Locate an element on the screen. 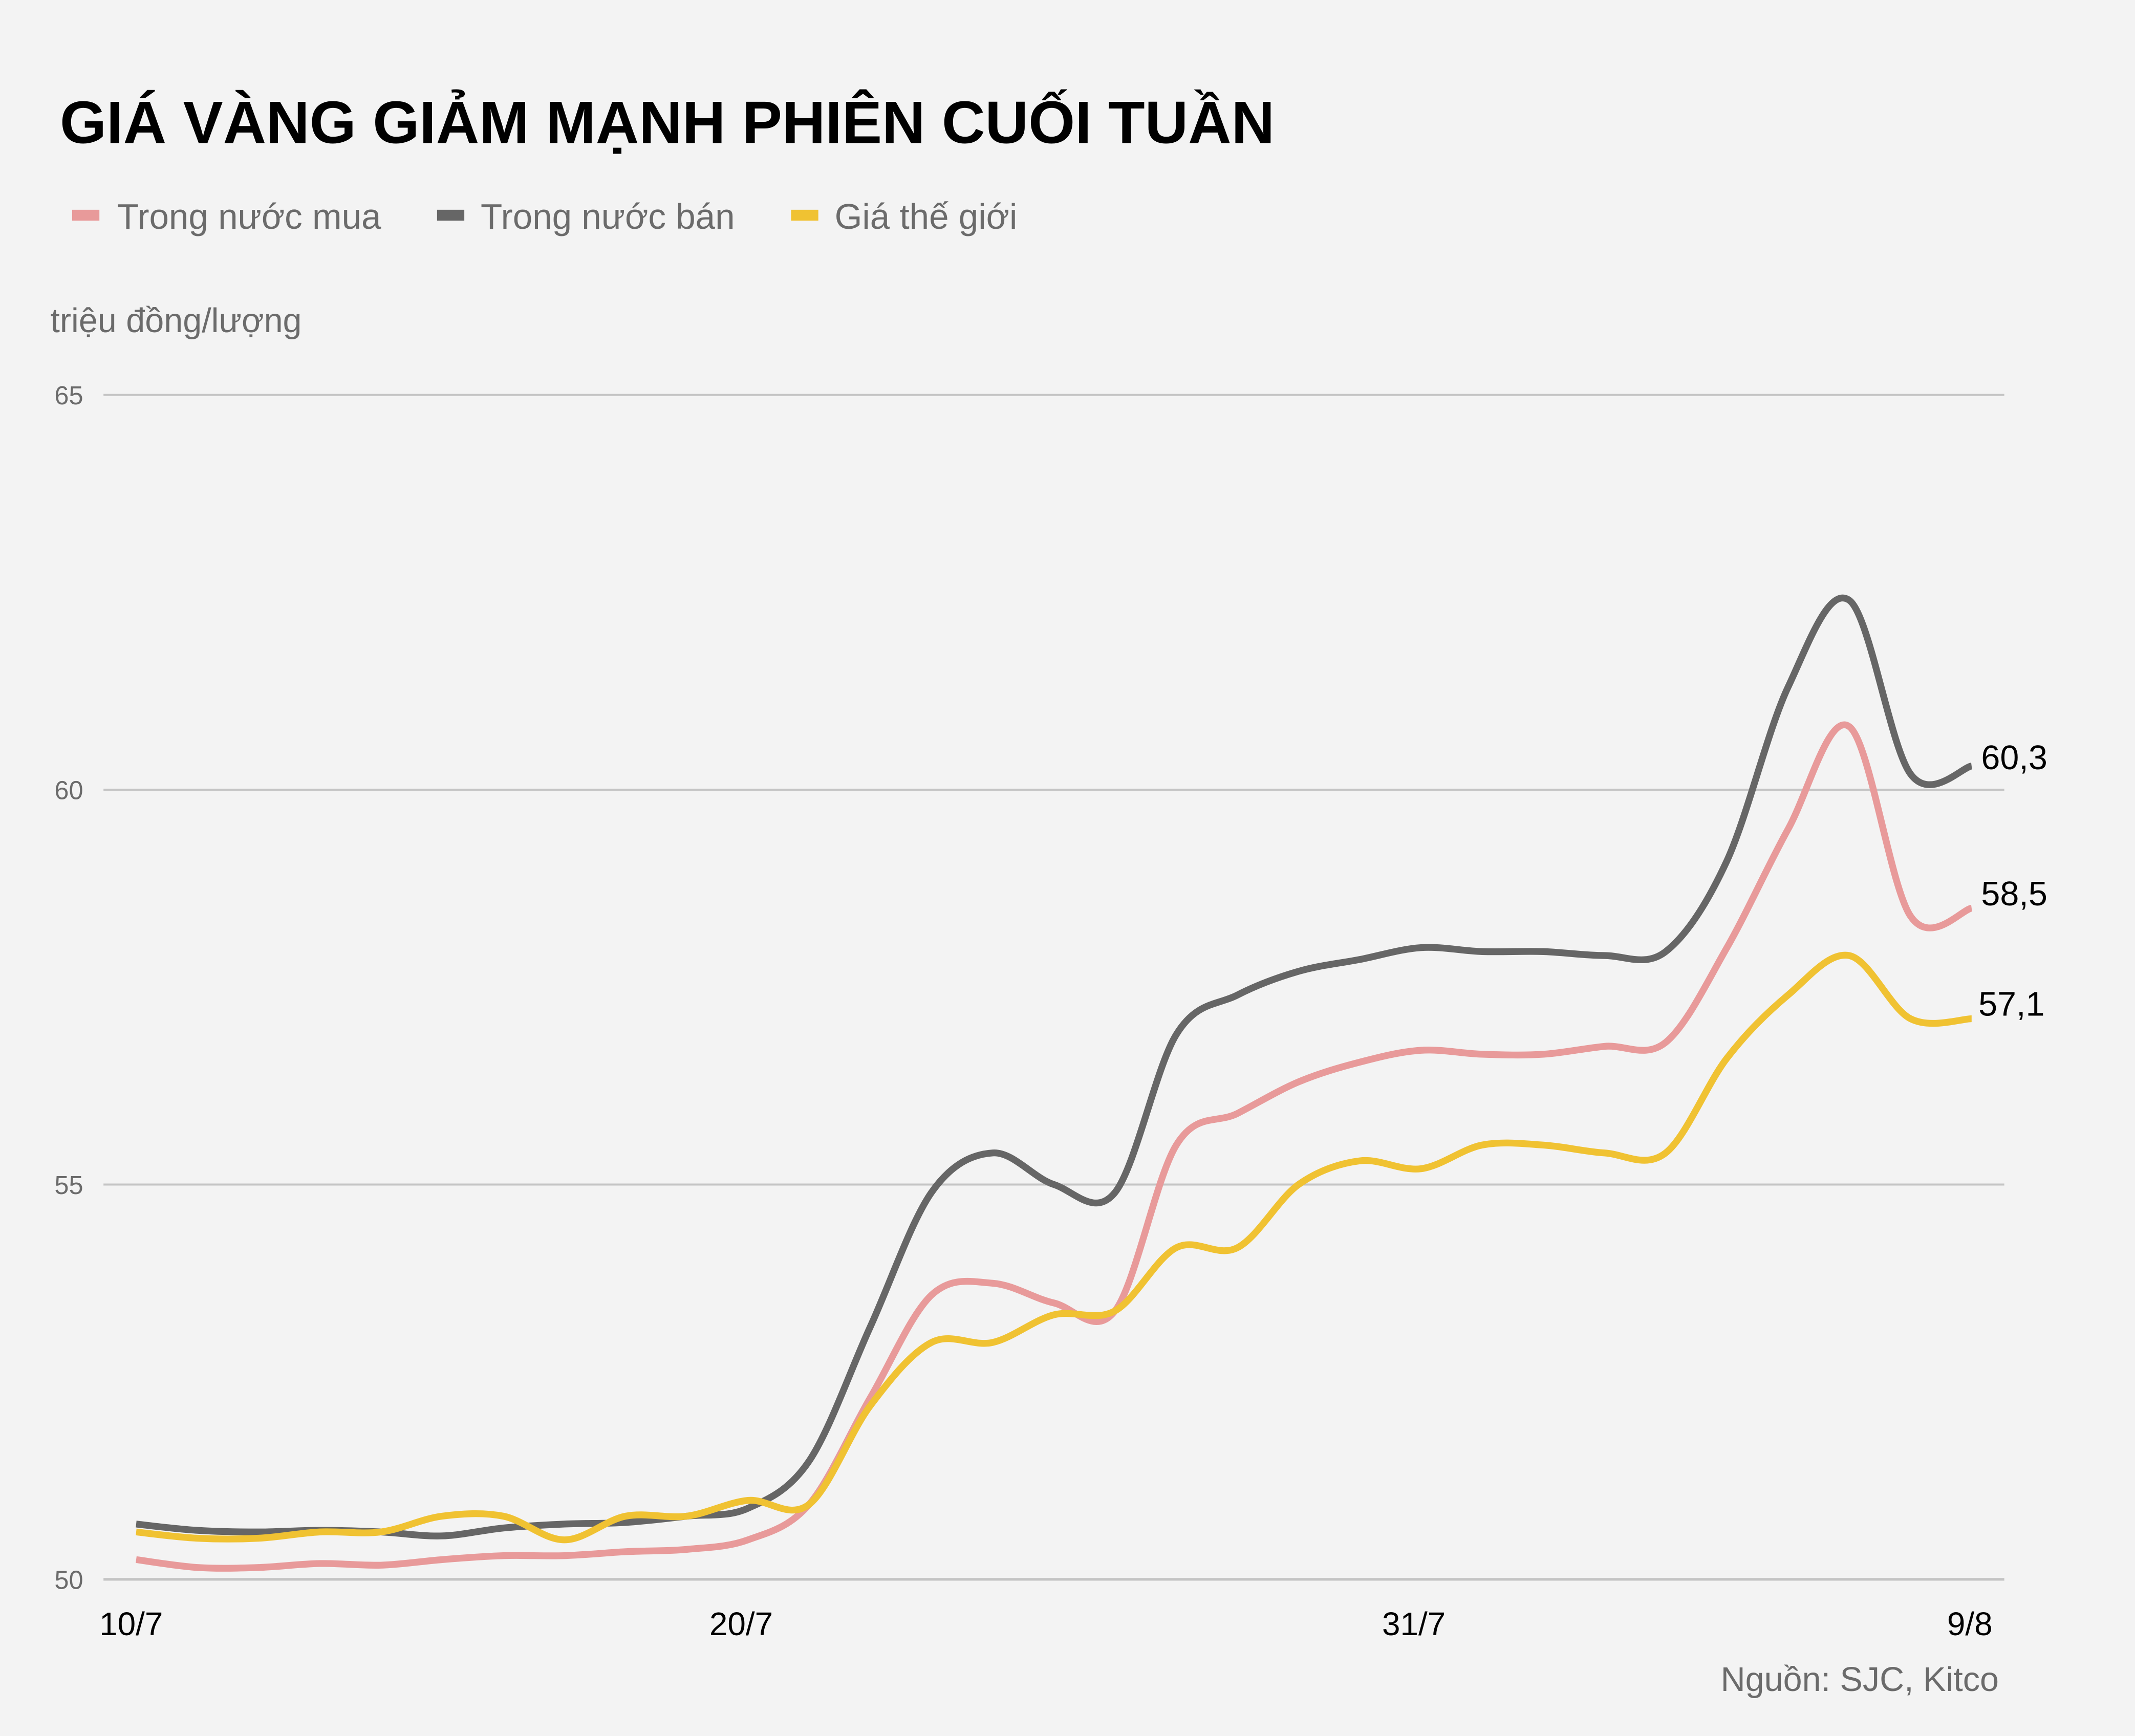 This screenshot has height=1736, width=2135. legend-swatch-ban is located at coordinates (451, 215).